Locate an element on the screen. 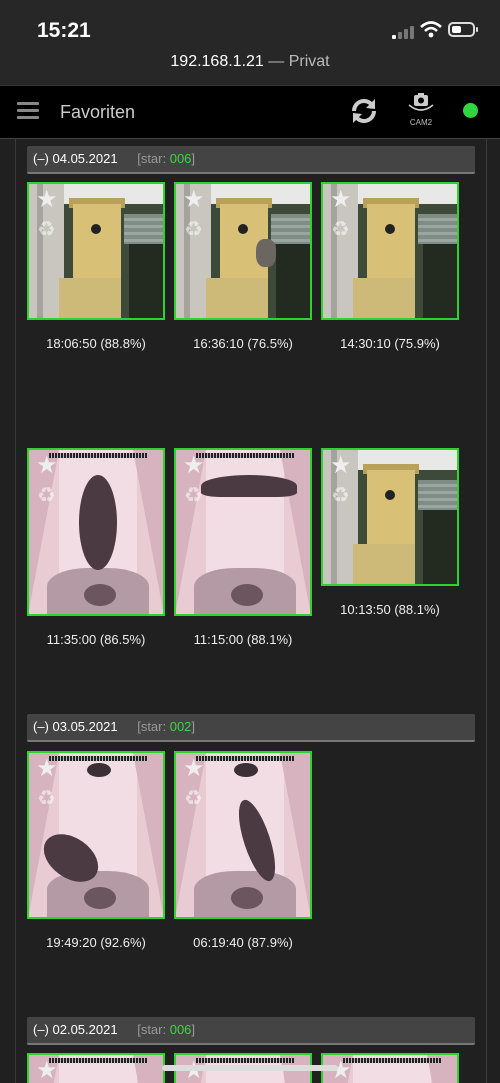  camera-switch-button: CAM2 is located at coordinates (421, 109).